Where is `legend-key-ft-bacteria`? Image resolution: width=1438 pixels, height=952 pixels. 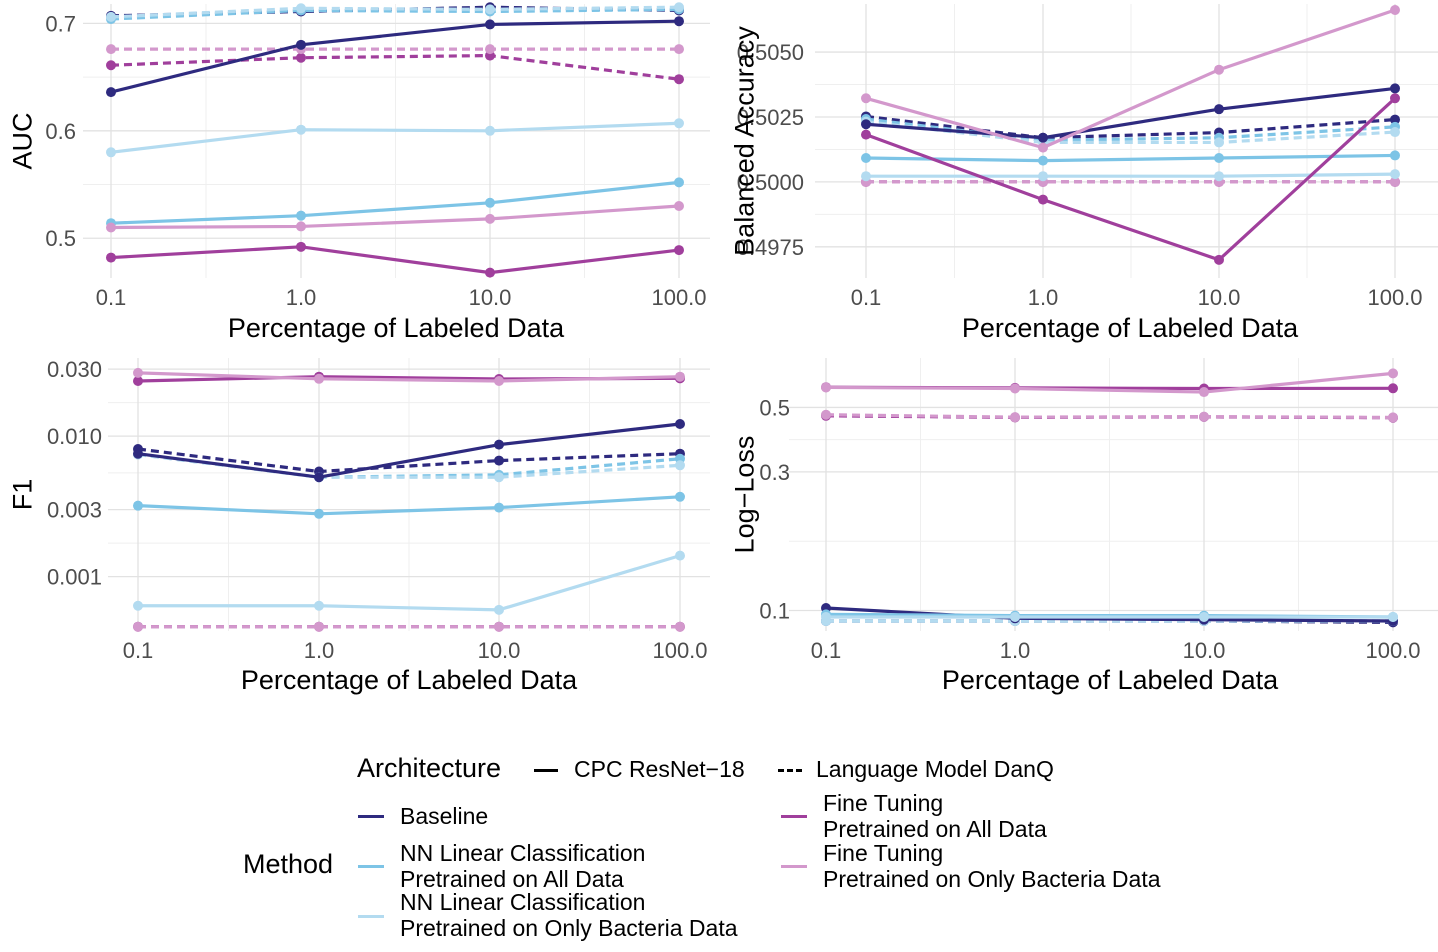 legend-key-ft-bacteria is located at coordinates (794, 866).